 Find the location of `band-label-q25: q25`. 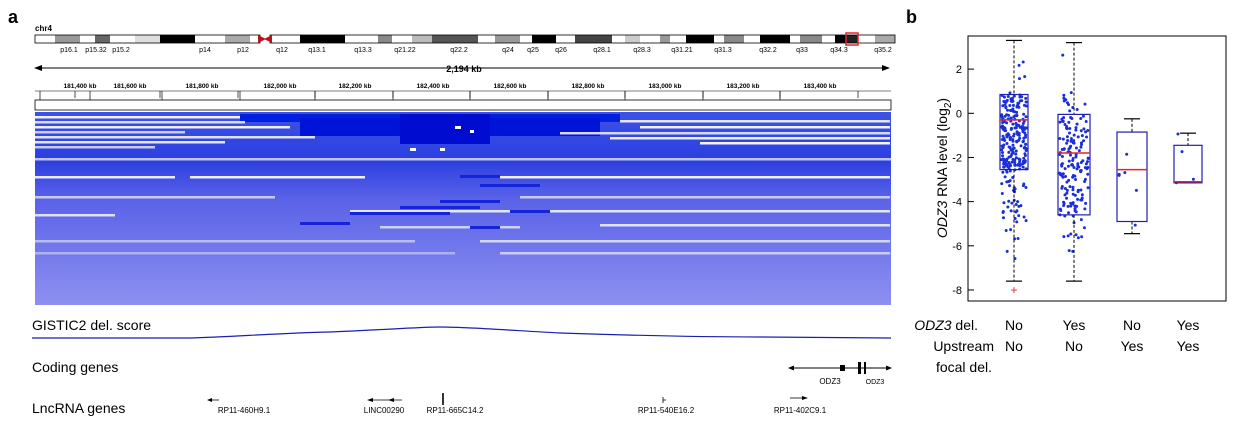

band-label-q25: q25 is located at coordinates (533, 50).